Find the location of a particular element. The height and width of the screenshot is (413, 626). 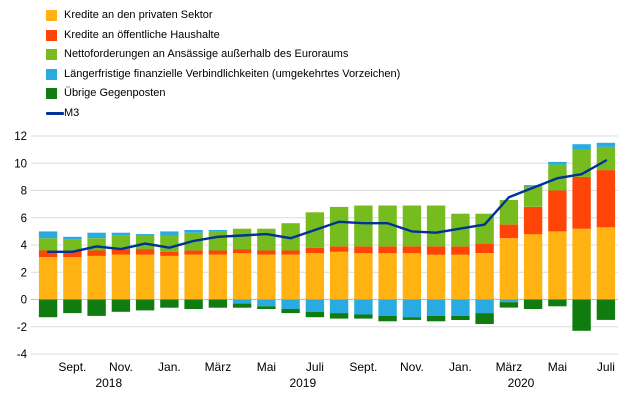

x-tick-label: Jan. is located at coordinates (169, 367).